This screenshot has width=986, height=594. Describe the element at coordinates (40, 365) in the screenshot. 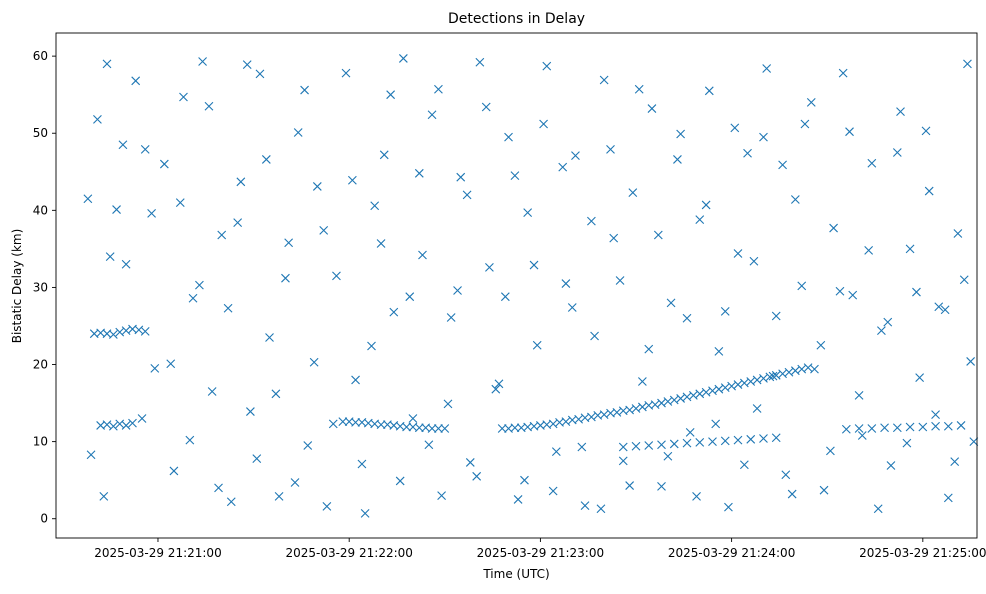

I see `y-tick-label: 20` at that location.